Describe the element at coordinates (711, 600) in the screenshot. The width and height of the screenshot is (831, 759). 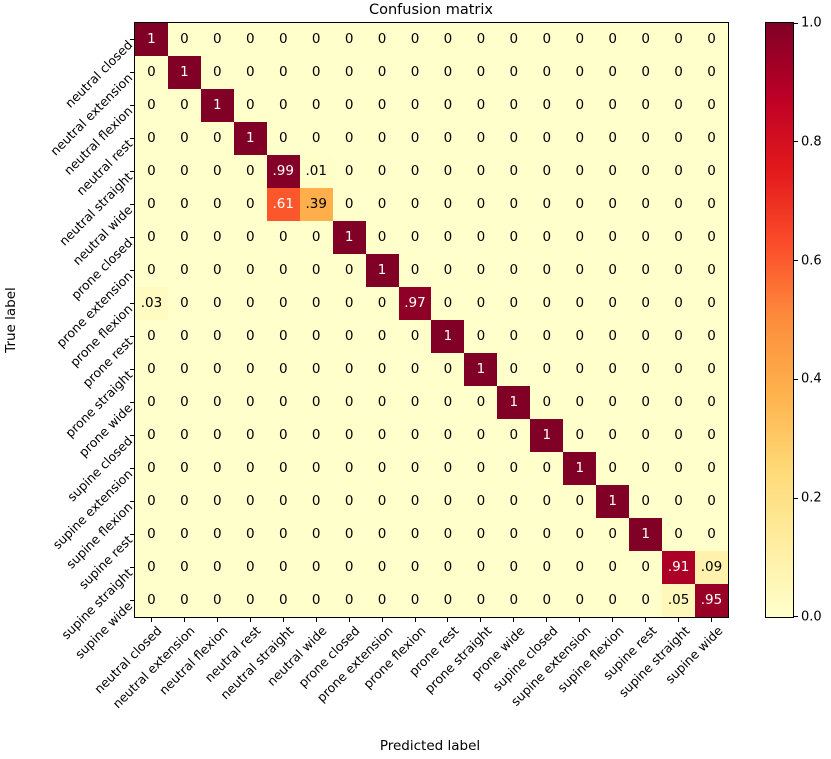
I see `matrix-cell: .95` at that location.